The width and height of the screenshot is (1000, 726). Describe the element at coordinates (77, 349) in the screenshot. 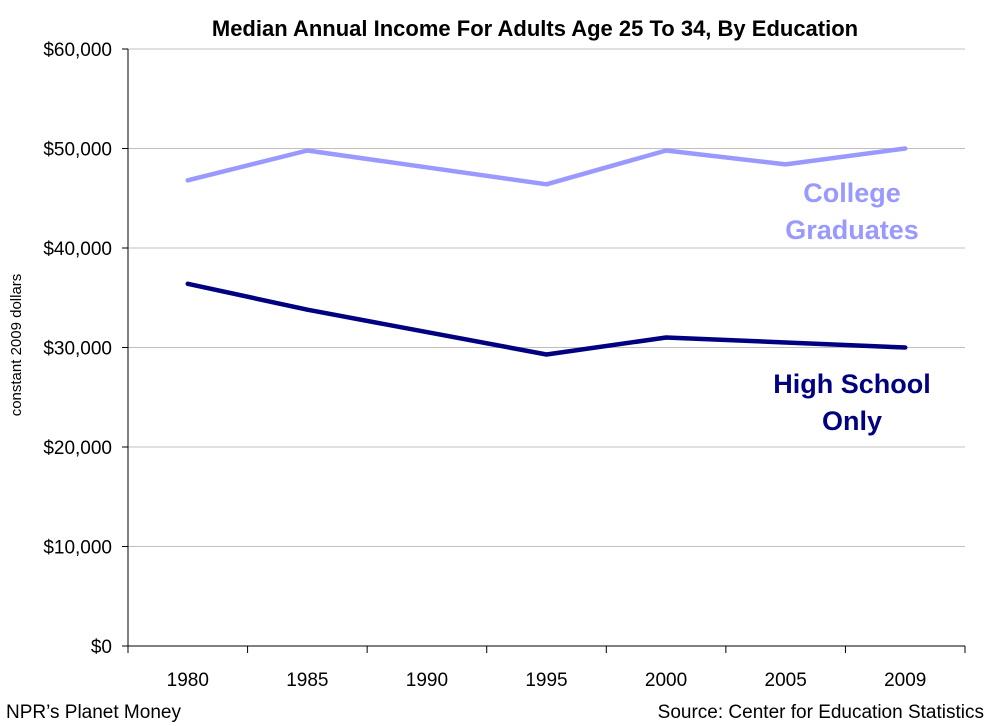

I see `y-tick-label: $30,000` at that location.